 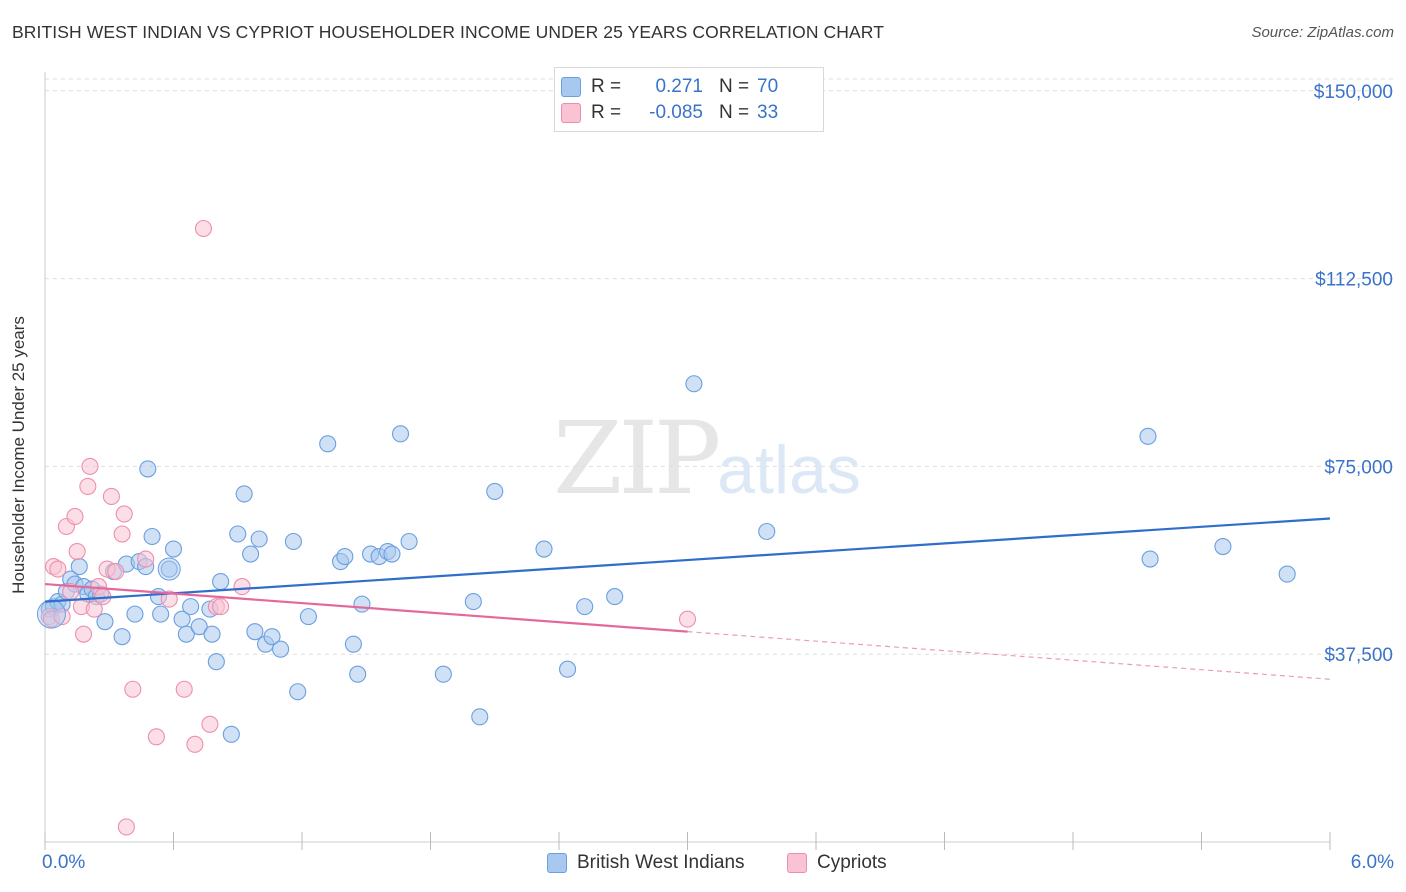 I want to click on x-tick-label-max: 6.0%, so click(x=1372, y=862).